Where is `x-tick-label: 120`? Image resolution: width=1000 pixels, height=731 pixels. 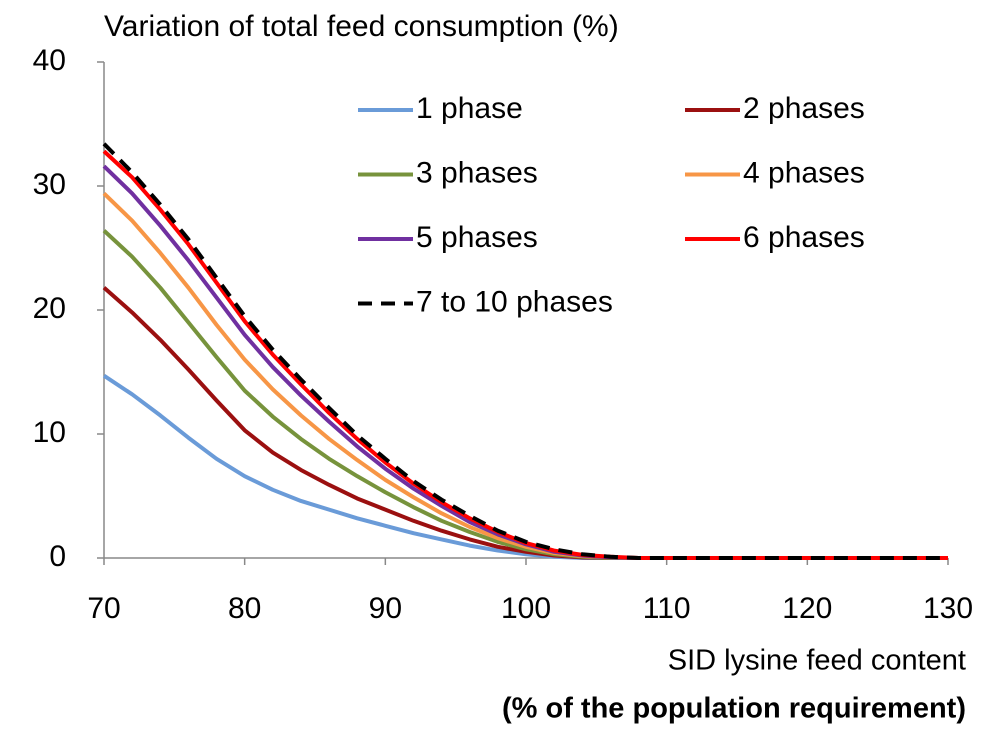 x-tick-label: 120 is located at coordinates (807, 608).